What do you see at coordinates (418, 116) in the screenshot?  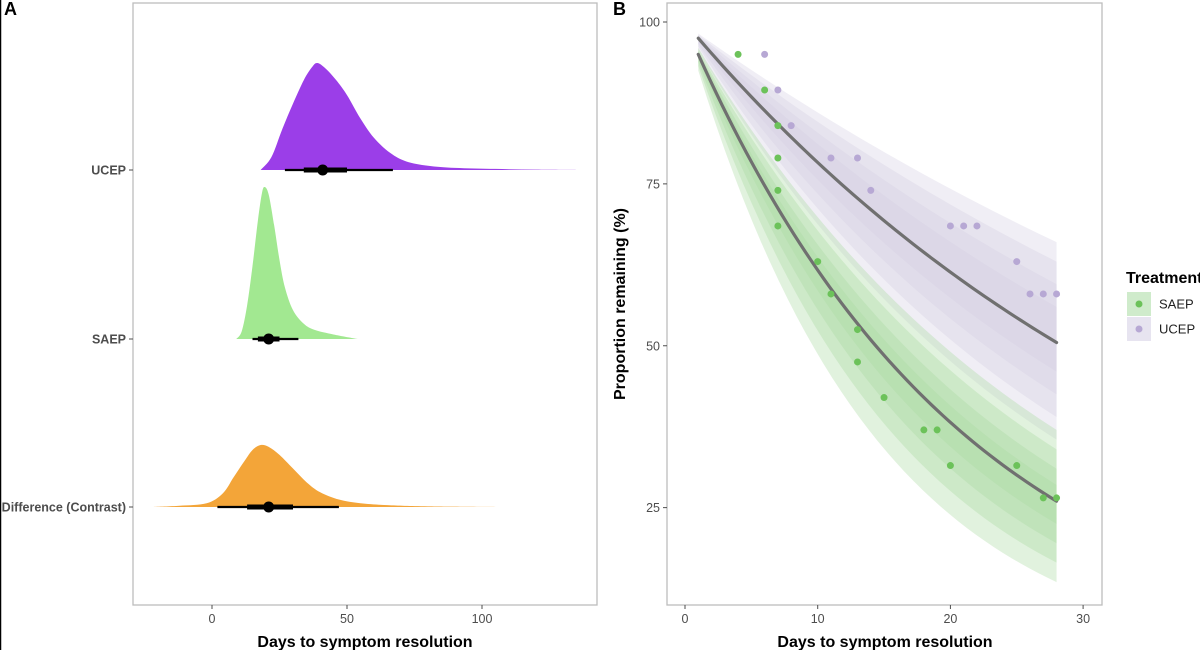 I see `density-ucep` at bounding box center [418, 116].